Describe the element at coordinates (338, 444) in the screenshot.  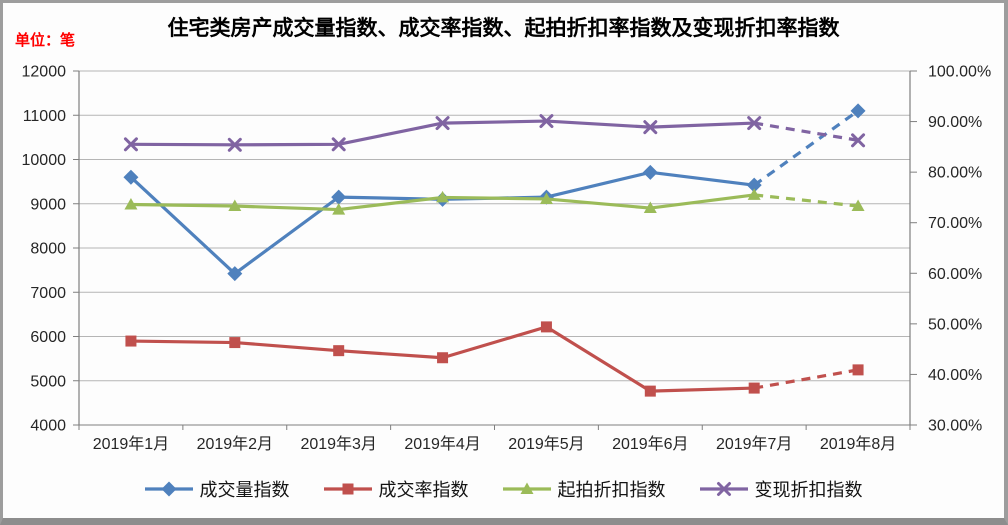
I see `x-axis-label: 2019年3月` at that location.